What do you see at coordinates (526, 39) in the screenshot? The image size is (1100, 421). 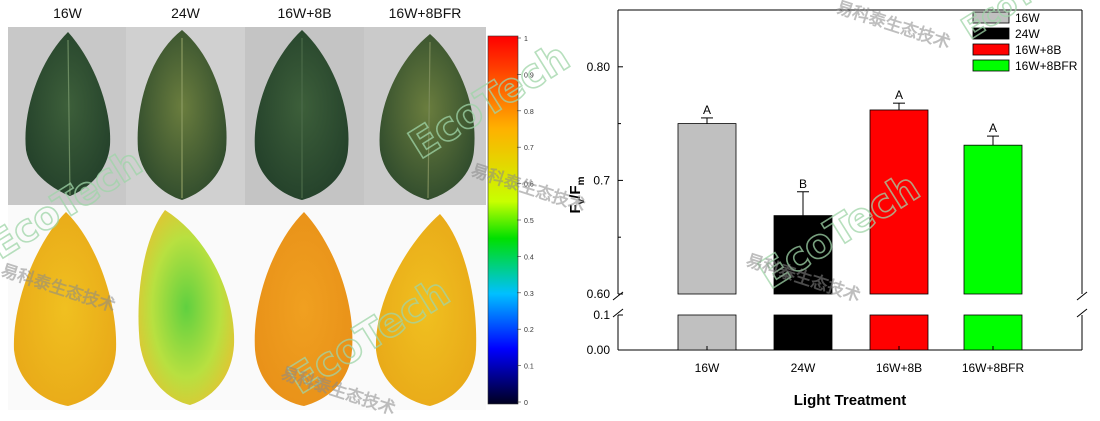 I see `colorbar-tick-label: 1` at bounding box center [526, 39].